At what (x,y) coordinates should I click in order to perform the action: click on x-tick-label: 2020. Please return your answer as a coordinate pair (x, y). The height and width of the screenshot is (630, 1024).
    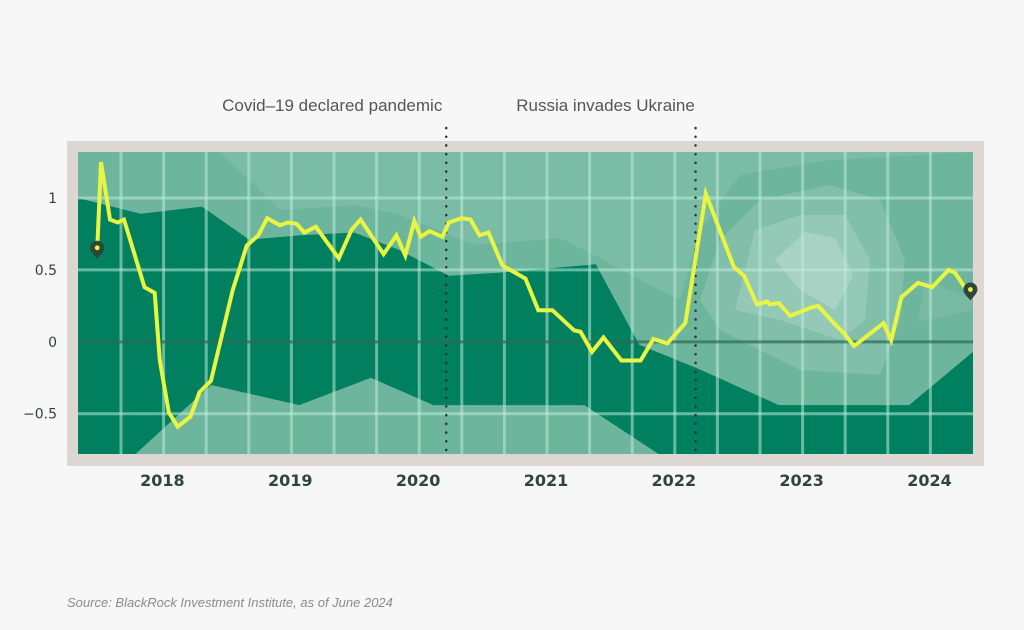
    Looking at the image, I should click on (418, 480).